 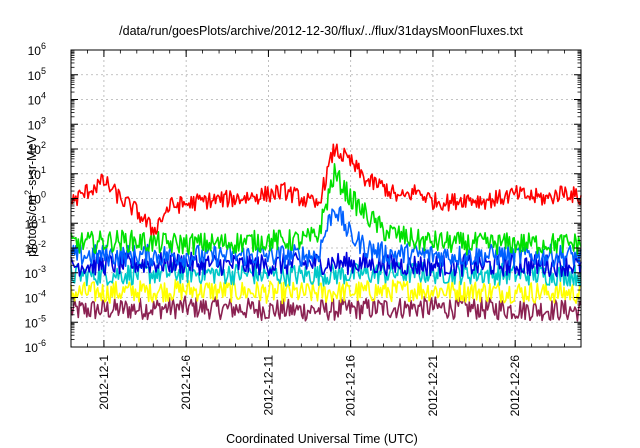 I want to click on y-tick-label: 10⁻⁴, so click(x=35, y=297).